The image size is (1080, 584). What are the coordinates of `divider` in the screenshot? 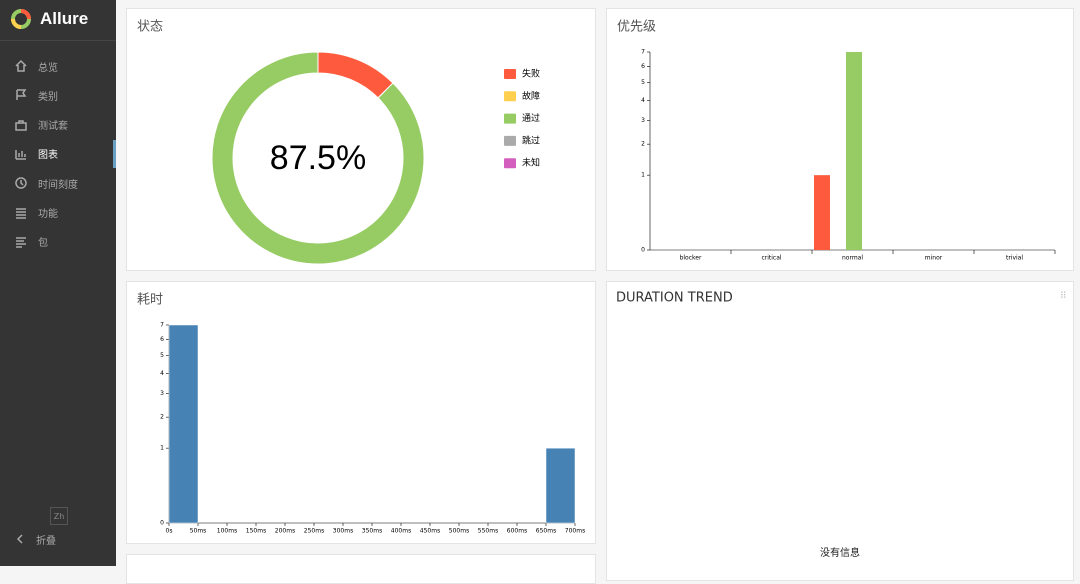 It's located at (58, 40).